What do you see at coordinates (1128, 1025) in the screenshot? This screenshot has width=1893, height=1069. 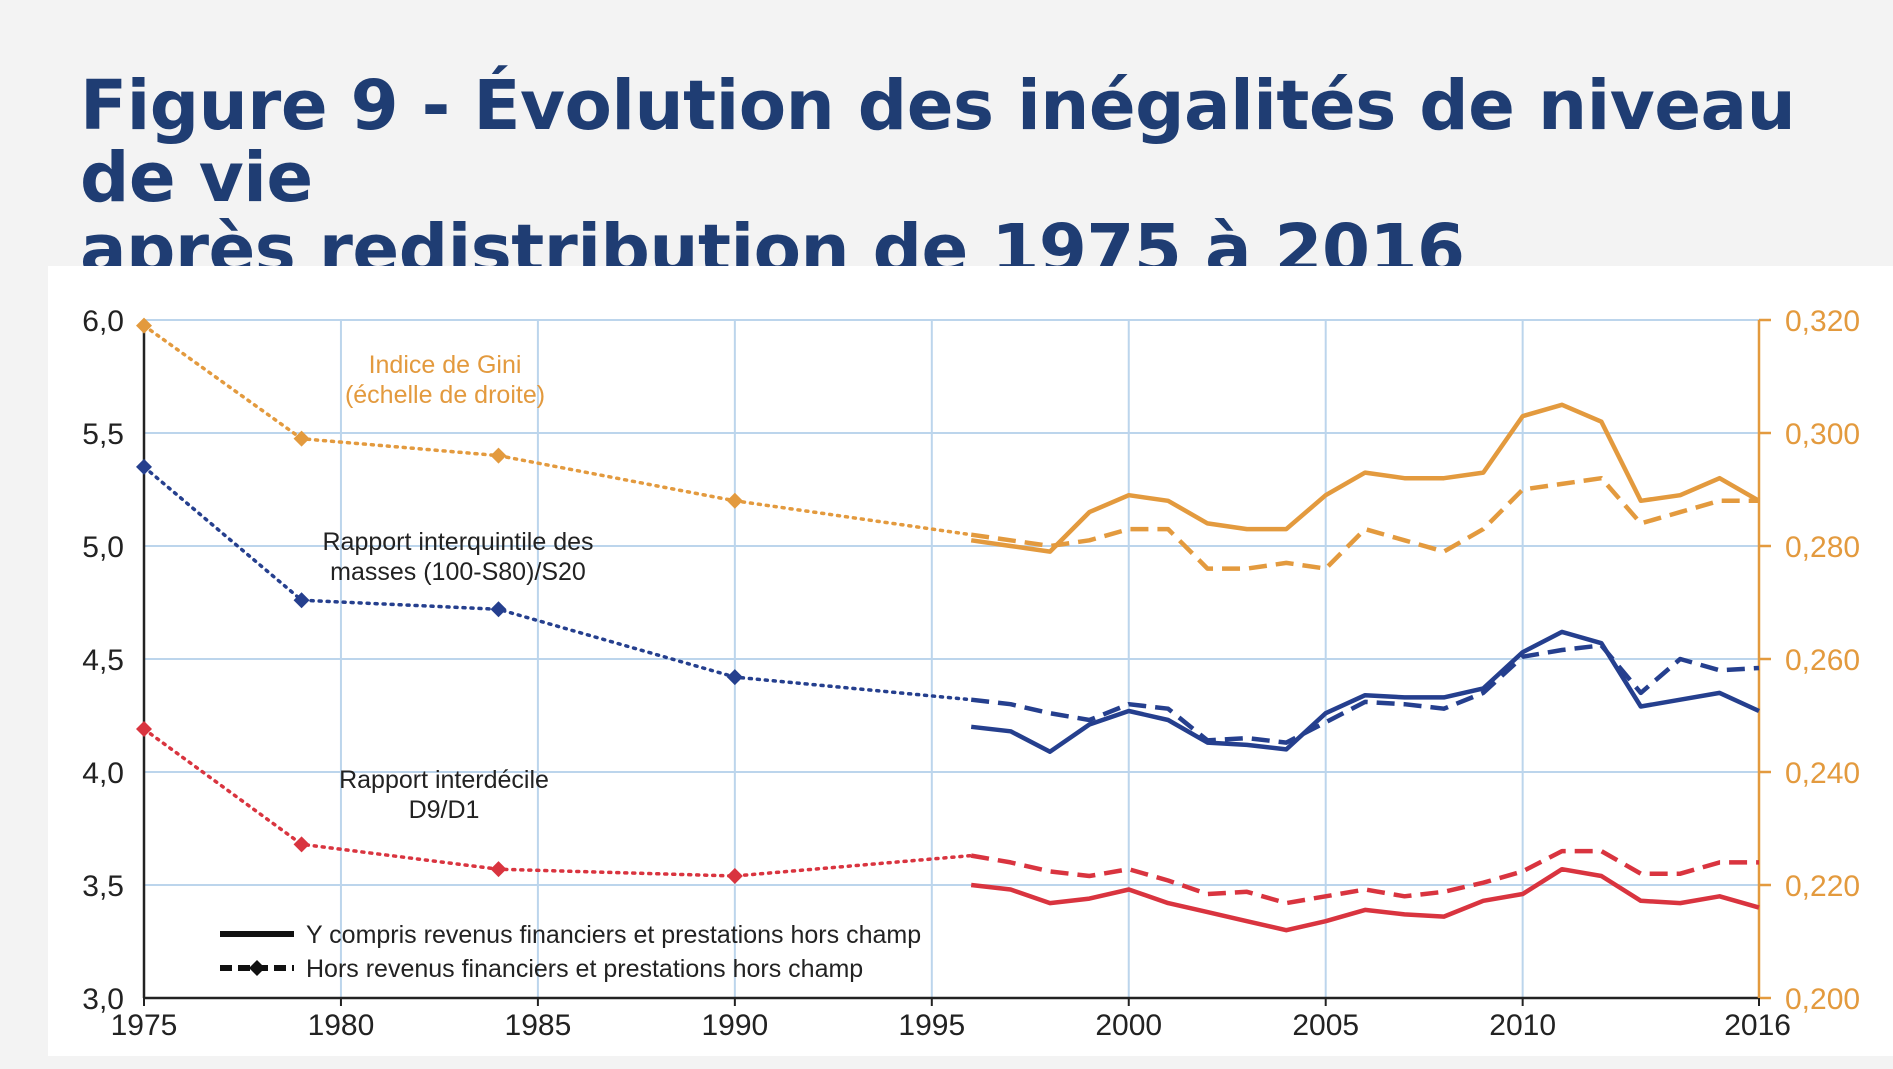 I see `x-tick-label: 2000` at bounding box center [1128, 1025].